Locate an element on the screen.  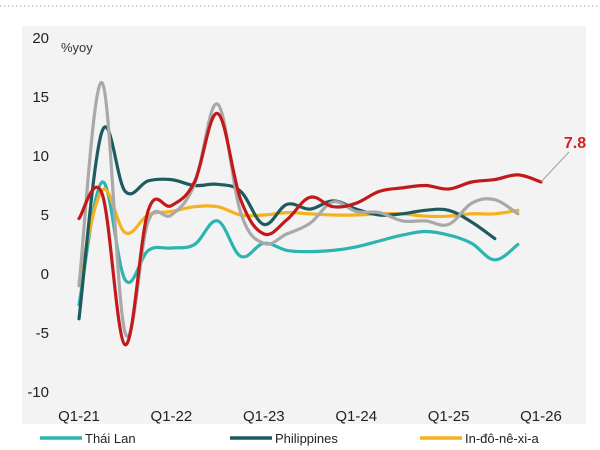
legend: Thái Lan Philippines In-đô-nê-xi-a is located at coordinates (289, 438).